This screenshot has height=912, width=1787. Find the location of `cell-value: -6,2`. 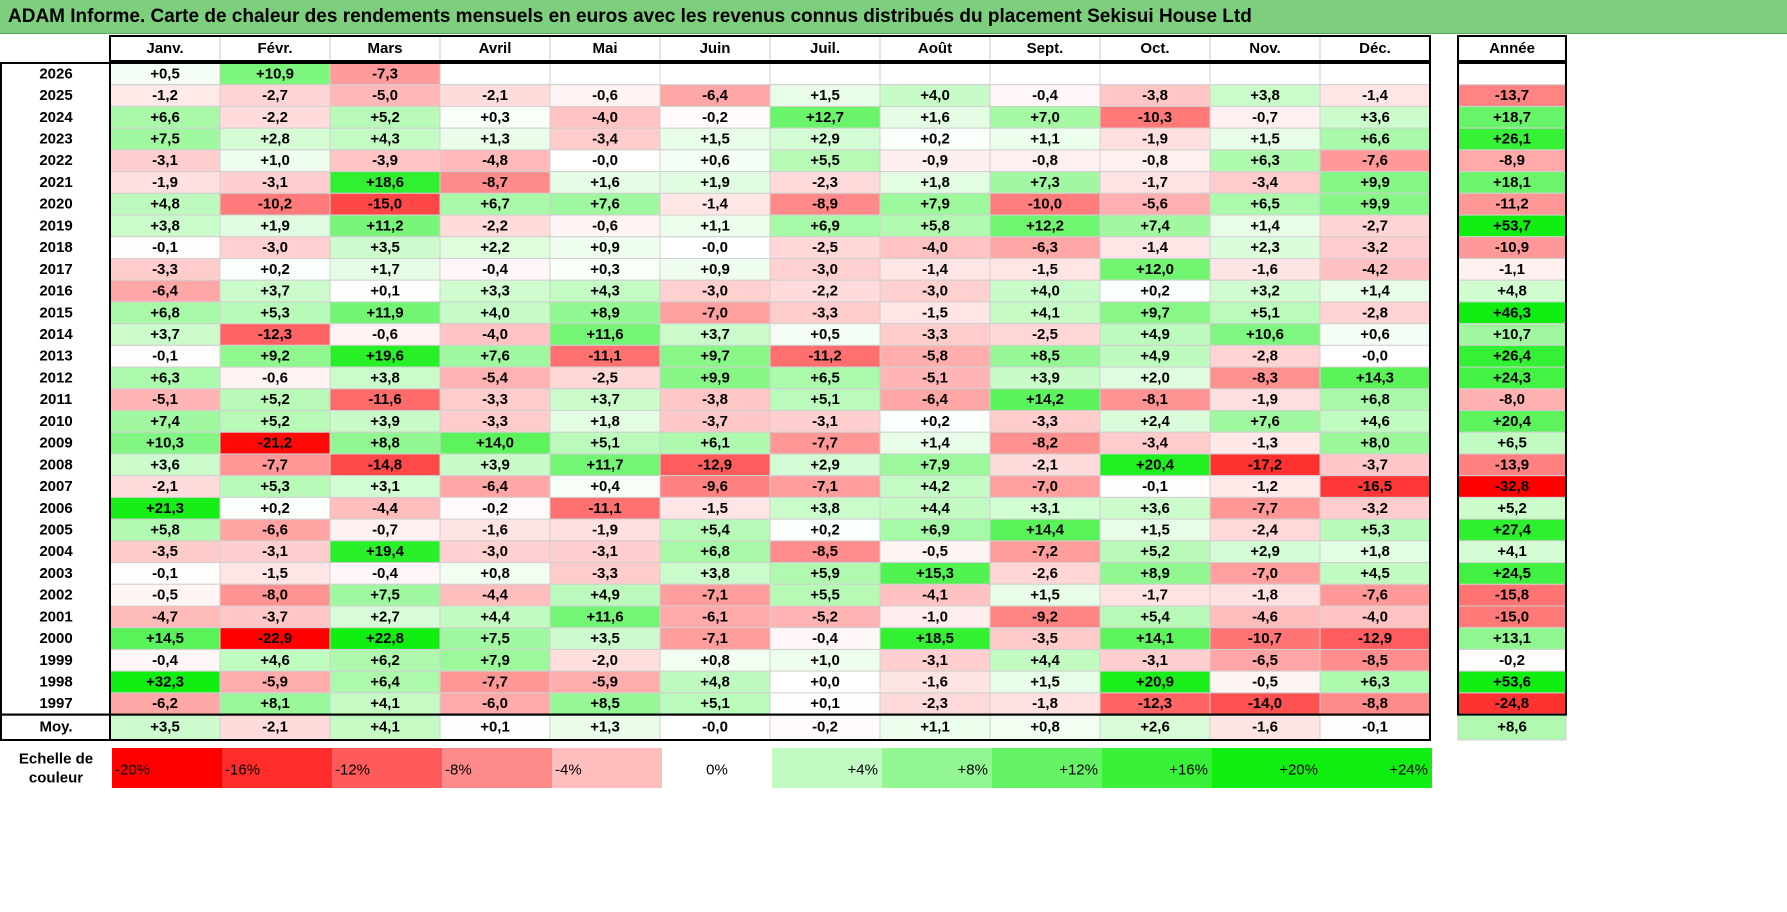

cell-value: -6,2 is located at coordinates (165, 703).